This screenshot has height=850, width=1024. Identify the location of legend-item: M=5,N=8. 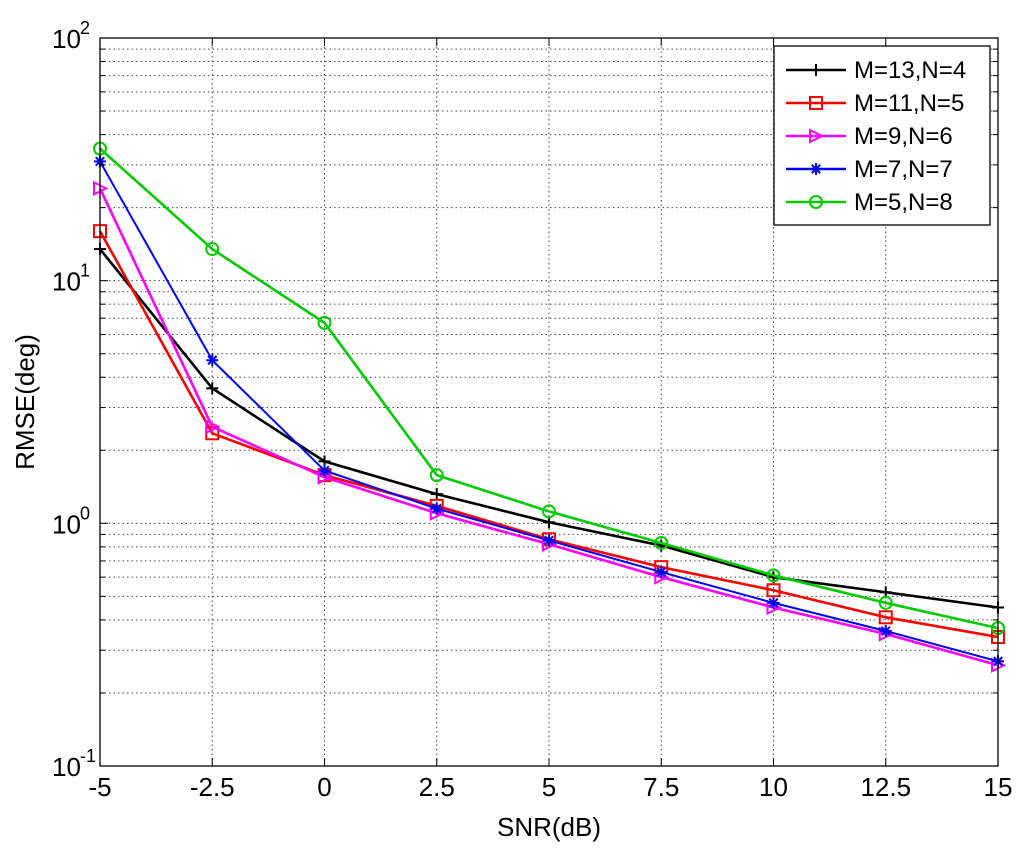
(869, 202).